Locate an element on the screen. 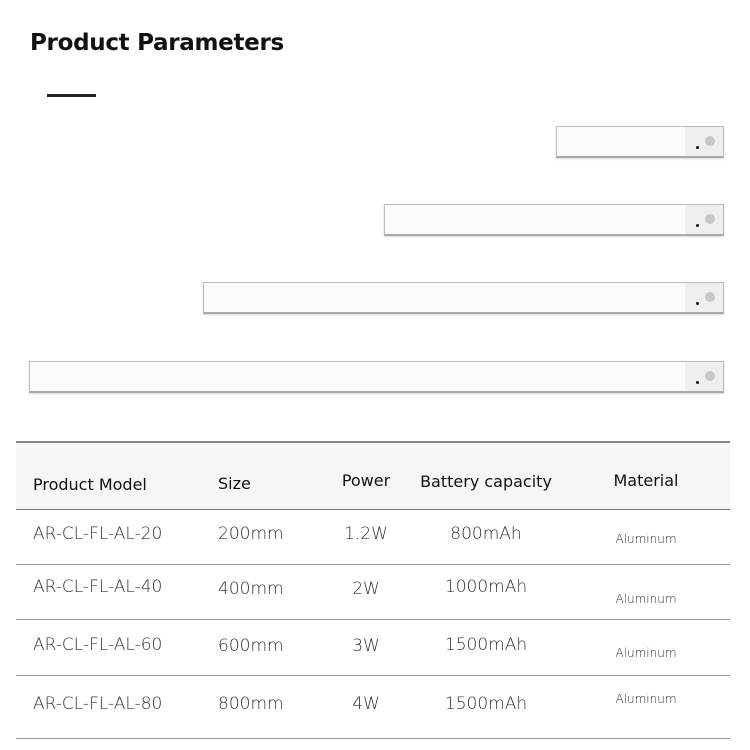 This screenshot has width=750, height=750. cell-power: 4W is located at coordinates (366, 704).